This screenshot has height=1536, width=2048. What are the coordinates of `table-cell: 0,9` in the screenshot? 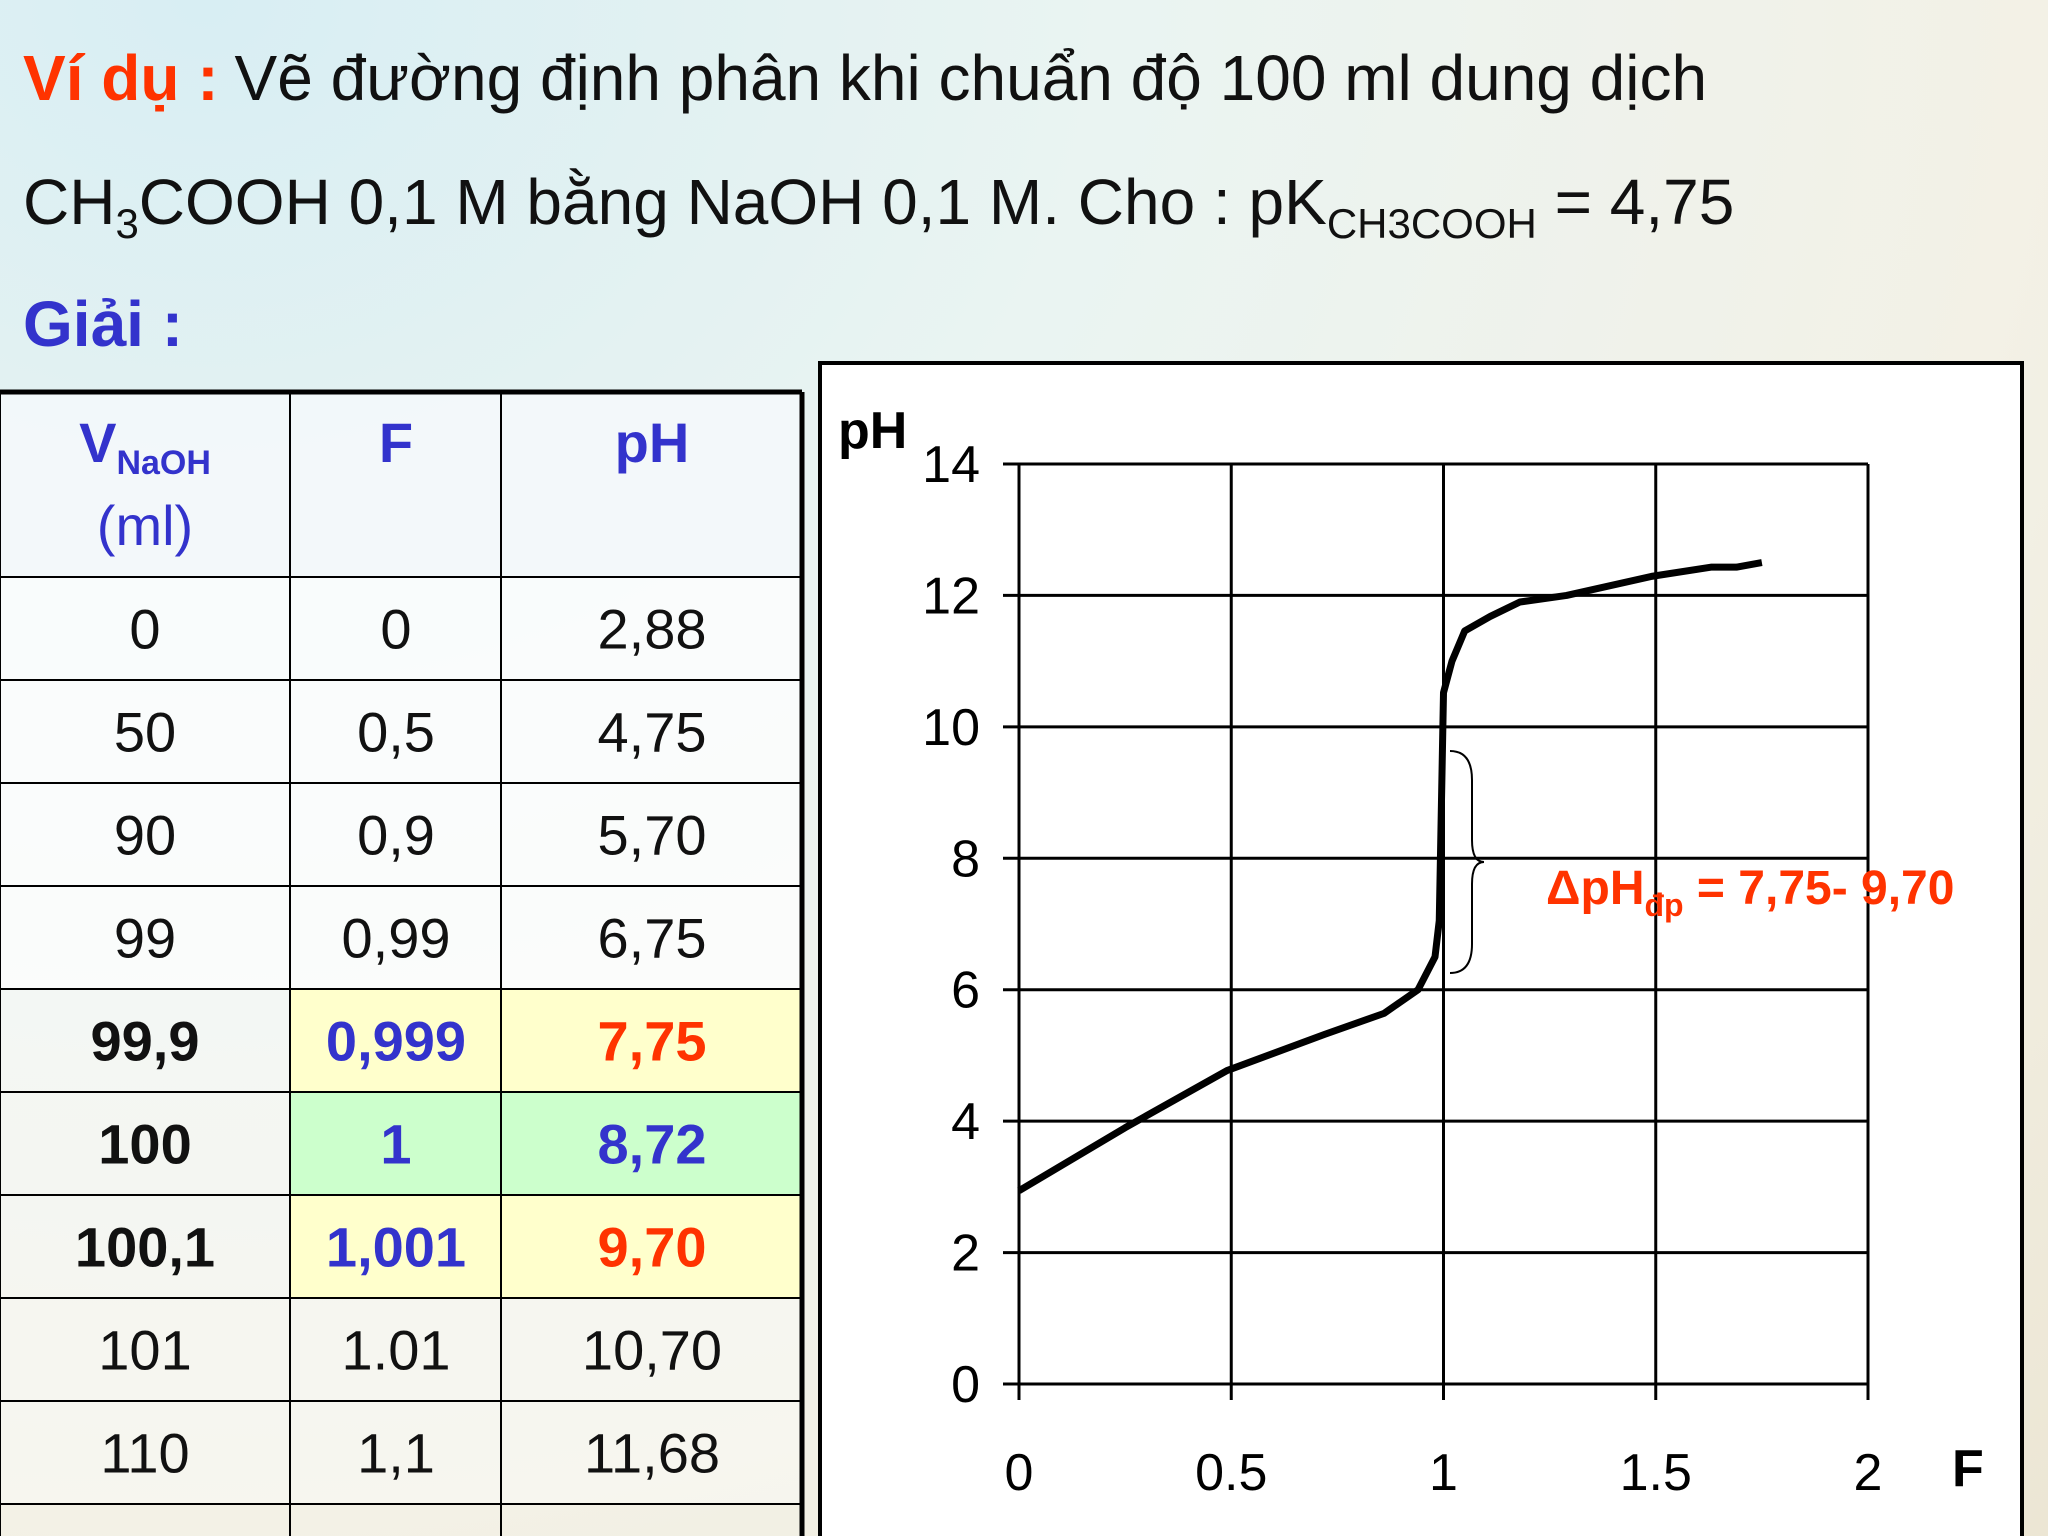 It's located at (396, 835).